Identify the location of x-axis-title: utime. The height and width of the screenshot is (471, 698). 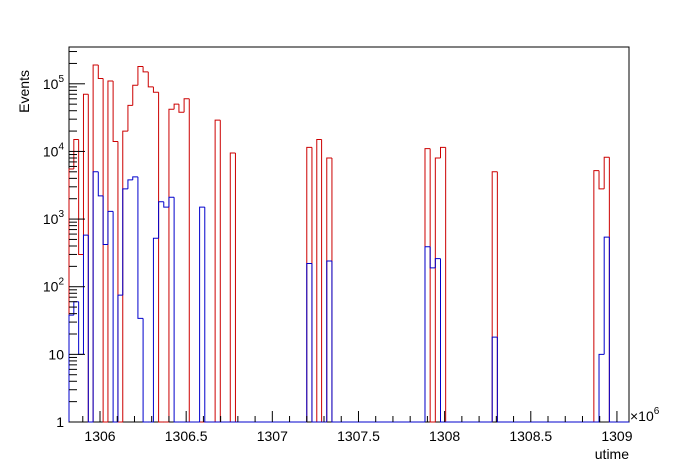
(612, 454).